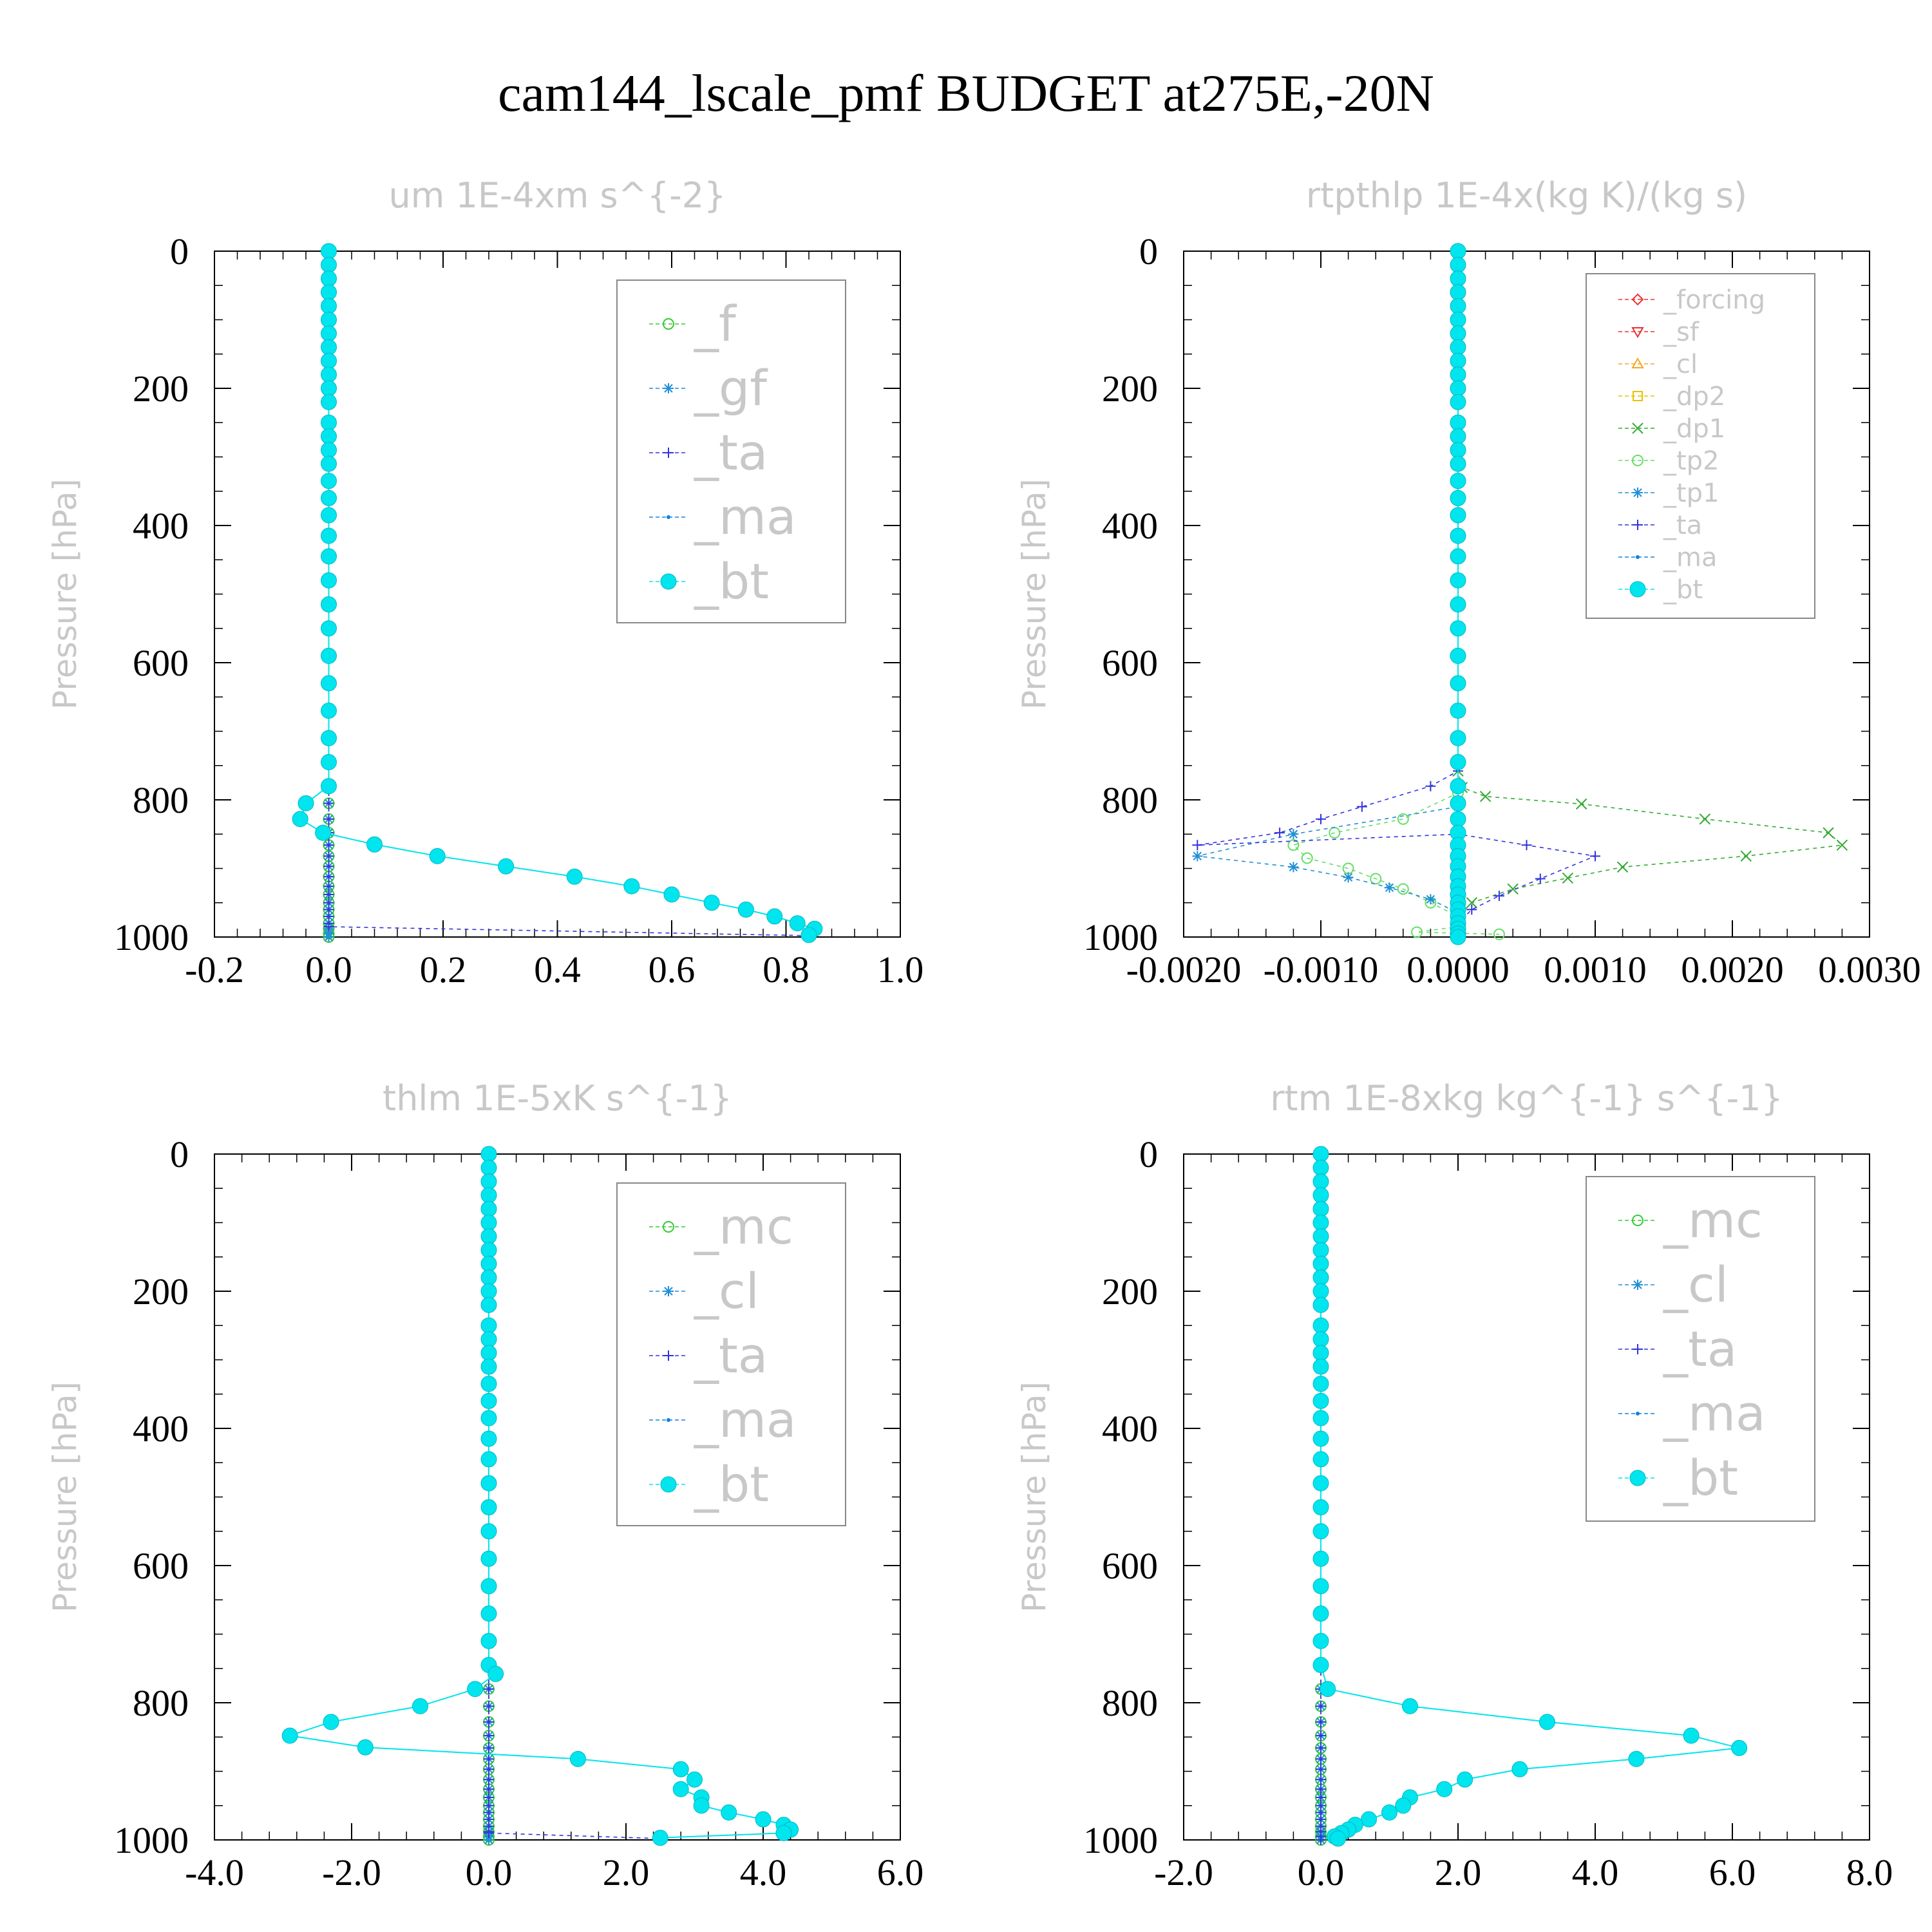  I want to click on legend-box, so click(731, 1354).